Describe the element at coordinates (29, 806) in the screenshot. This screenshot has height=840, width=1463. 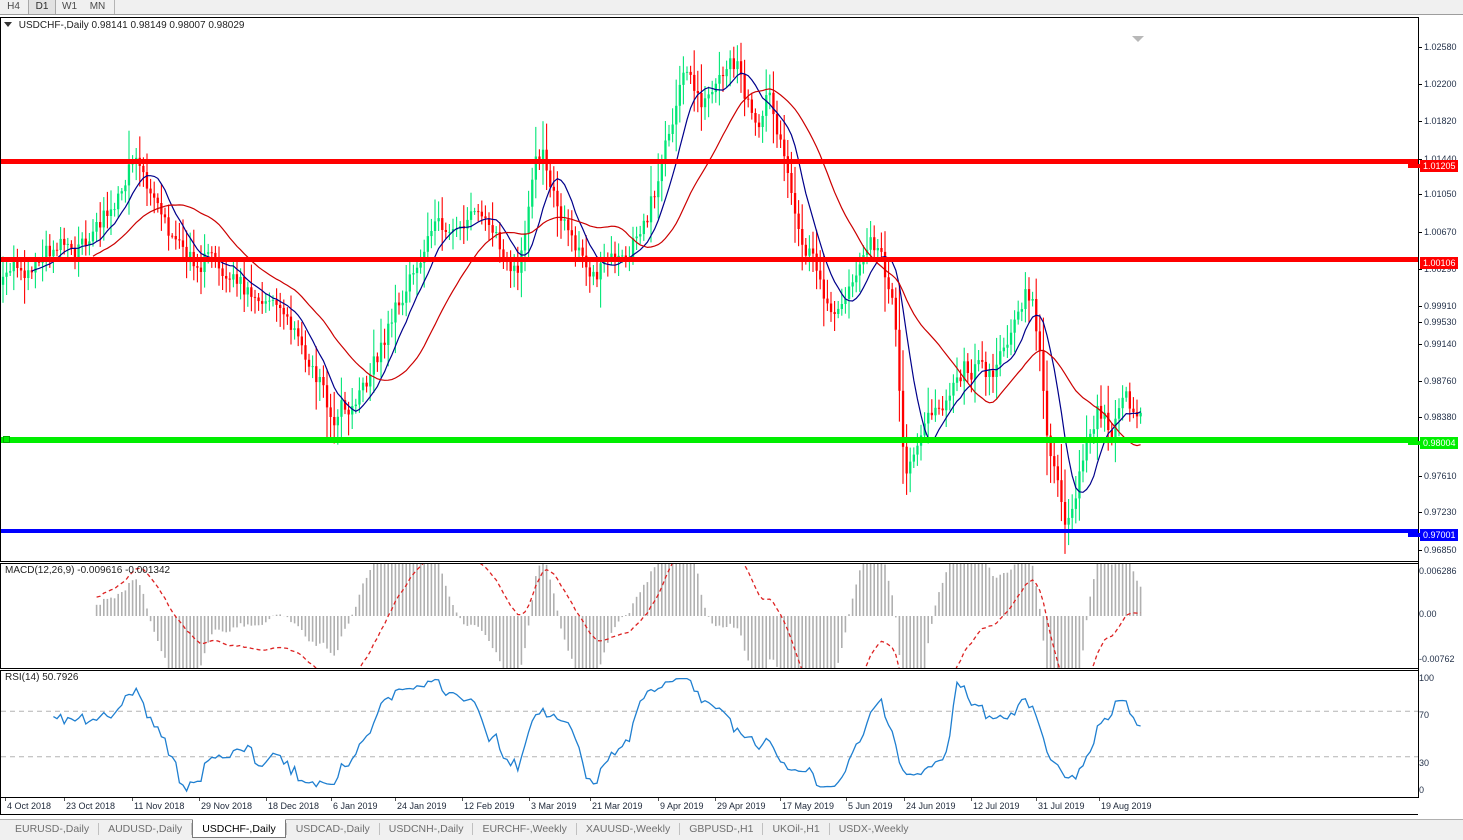
I see `time-axis-label: 4 Oct 2018` at that location.